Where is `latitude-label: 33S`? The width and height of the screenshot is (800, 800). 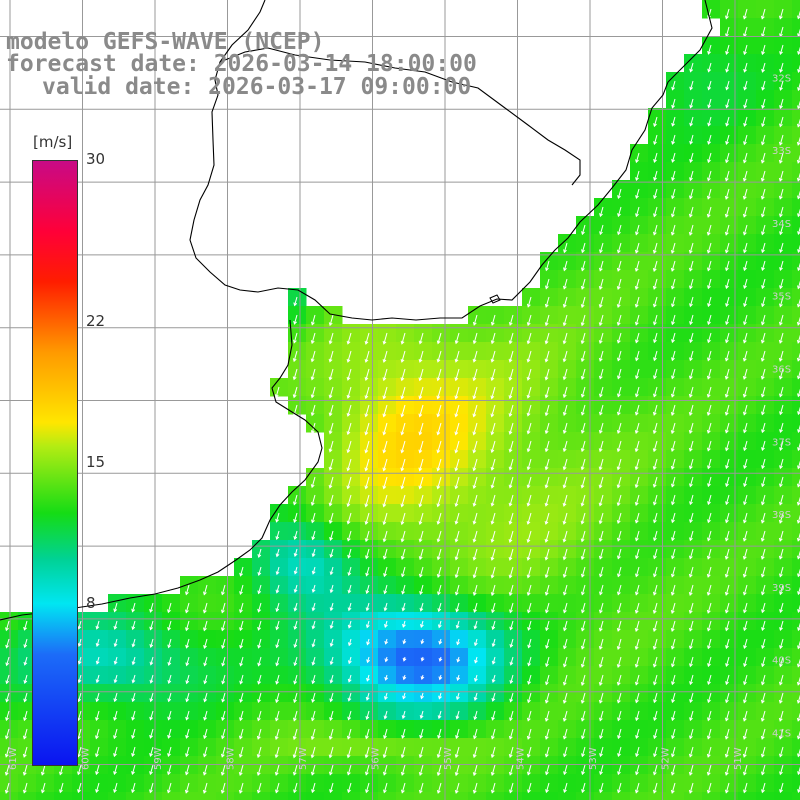 latitude-label: 33S is located at coordinates (781, 151).